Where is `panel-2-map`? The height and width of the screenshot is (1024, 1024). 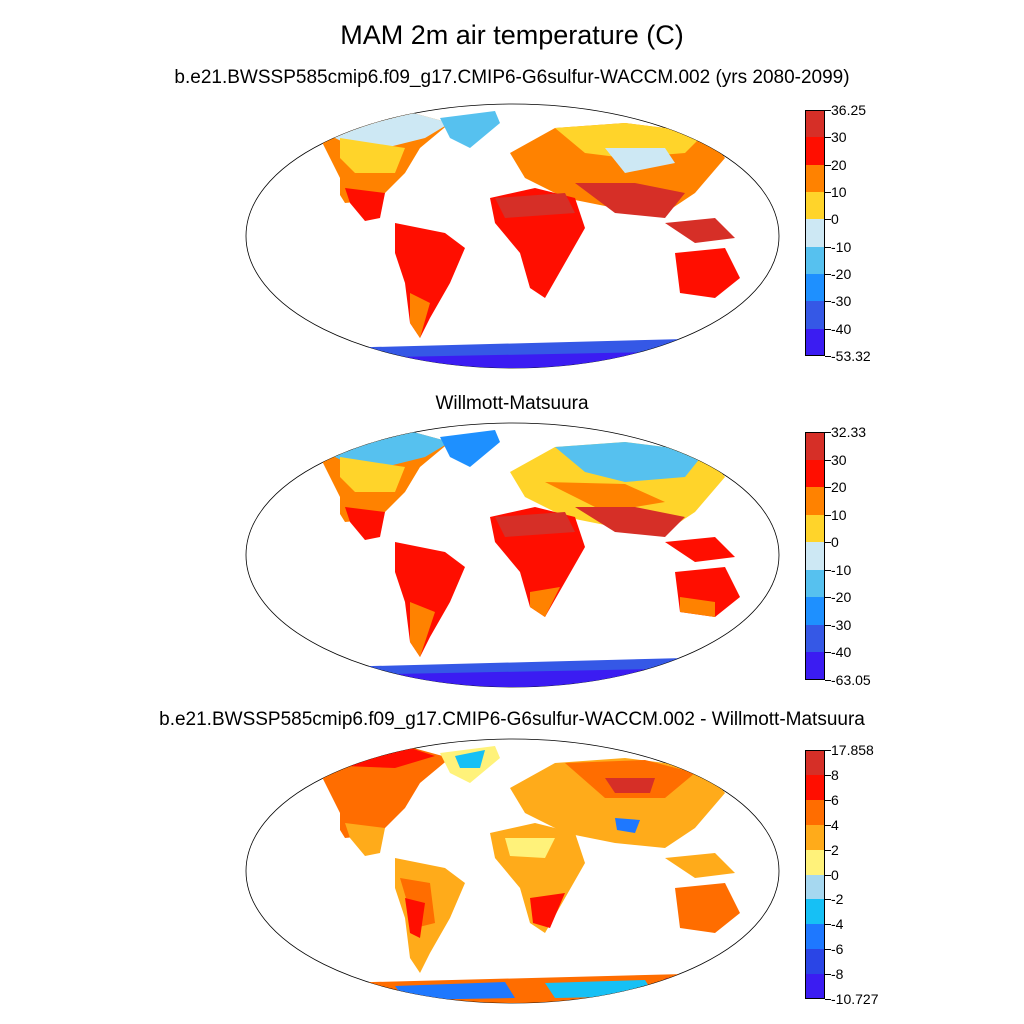
panel-2-map is located at coordinates (512, 555).